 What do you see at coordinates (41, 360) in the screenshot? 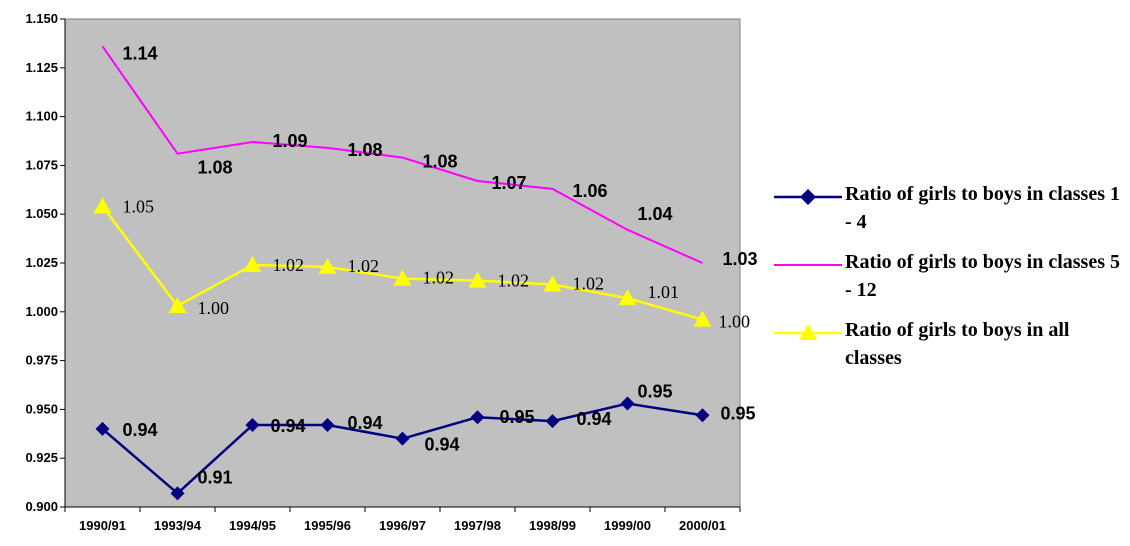
I see `y-tick-label: 0.975` at bounding box center [41, 360].